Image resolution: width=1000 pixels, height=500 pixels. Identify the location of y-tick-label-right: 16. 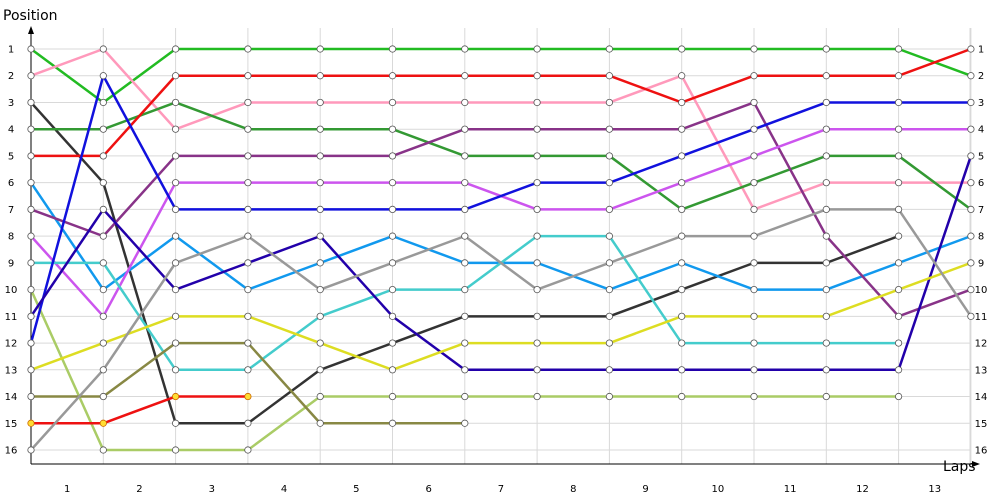
(981, 451).